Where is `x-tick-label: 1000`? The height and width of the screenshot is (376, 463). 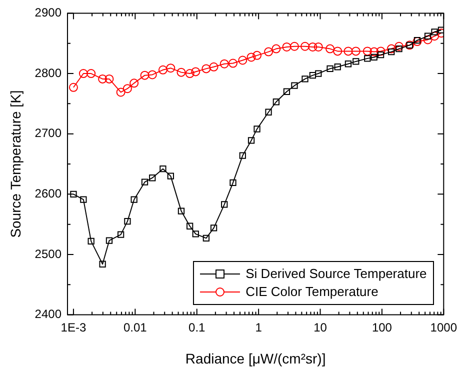
x-tick-label: 1000 is located at coordinates (444, 327).